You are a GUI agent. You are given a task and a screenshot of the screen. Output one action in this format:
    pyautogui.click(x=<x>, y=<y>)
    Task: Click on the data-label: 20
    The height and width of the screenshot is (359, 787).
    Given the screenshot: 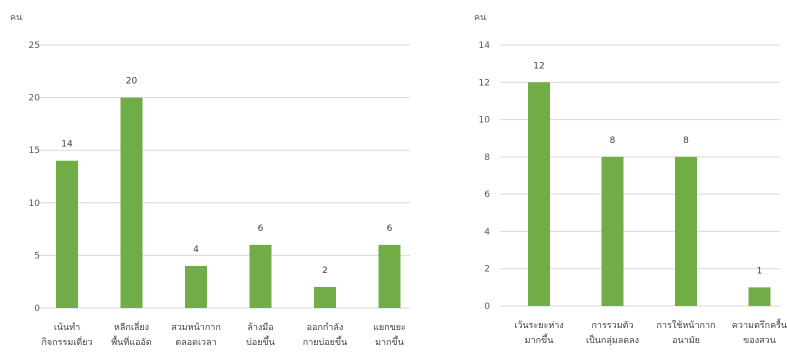 What is the action you would take?
    pyautogui.click(x=132, y=82)
    